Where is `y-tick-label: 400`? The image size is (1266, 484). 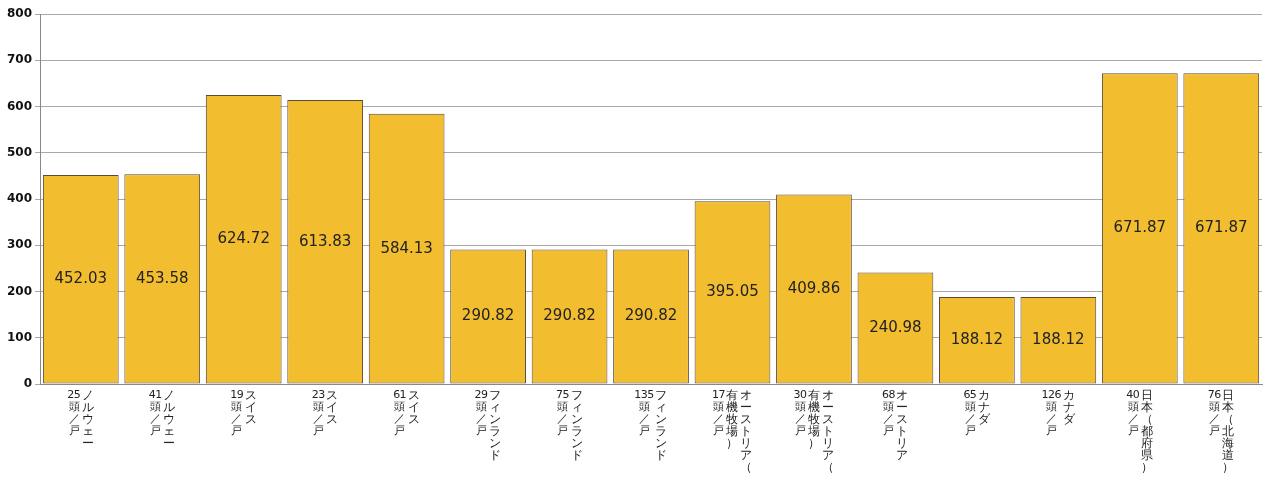 y-tick-label: 400 is located at coordinates (19, 198).